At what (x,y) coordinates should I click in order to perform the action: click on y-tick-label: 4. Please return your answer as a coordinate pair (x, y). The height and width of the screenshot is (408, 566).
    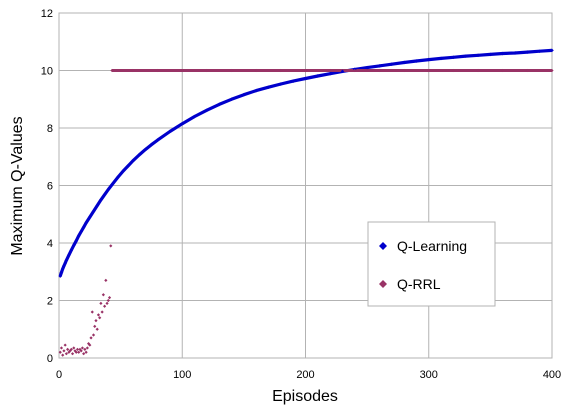
    Looking at the image, I should click on (50, 244).